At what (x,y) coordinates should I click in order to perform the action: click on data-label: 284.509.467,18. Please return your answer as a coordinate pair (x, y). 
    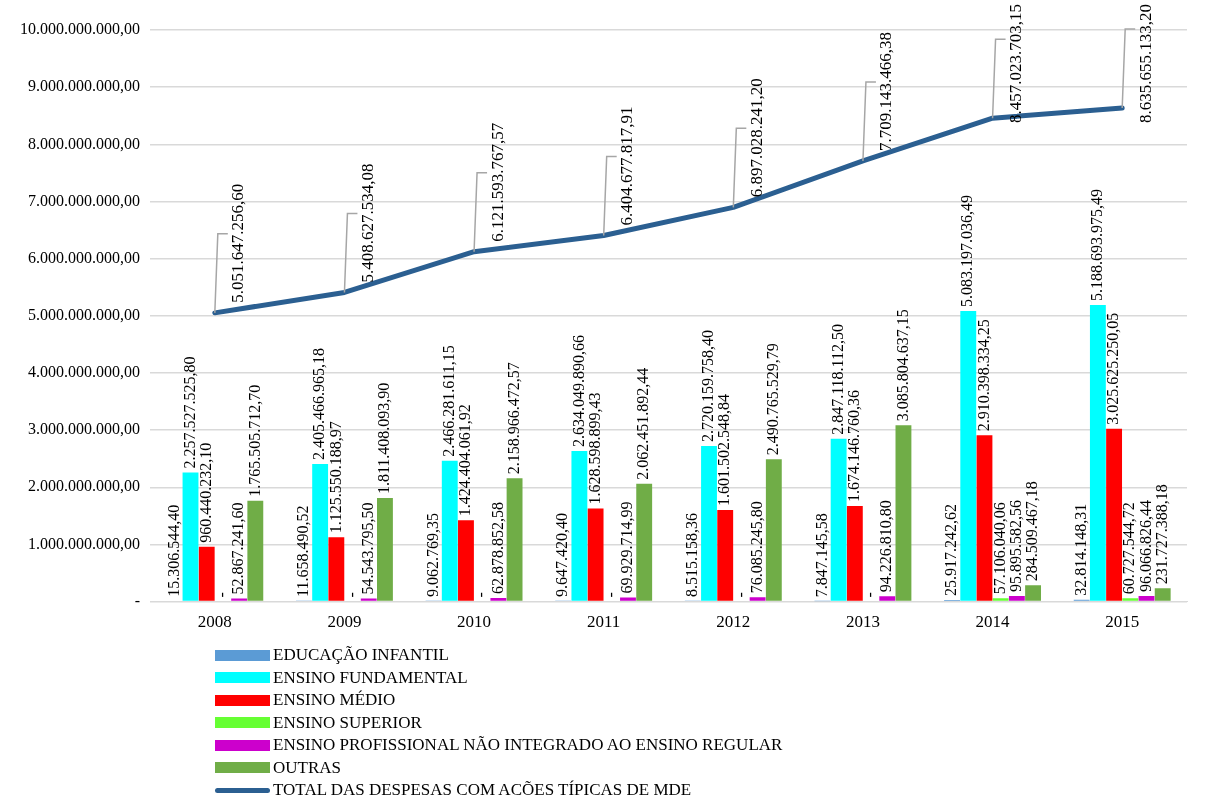
    Looking at the image, I should click on (1032, 531).